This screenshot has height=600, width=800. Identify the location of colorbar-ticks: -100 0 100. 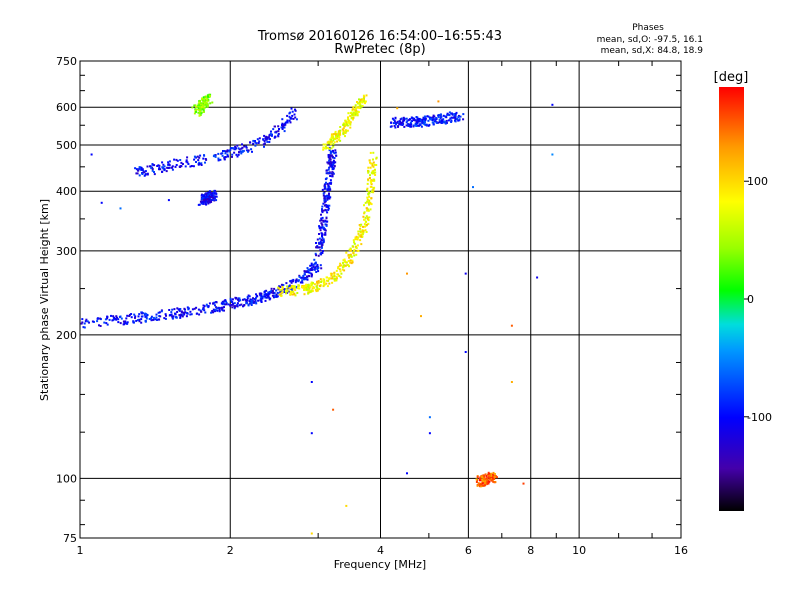
(758, 299).